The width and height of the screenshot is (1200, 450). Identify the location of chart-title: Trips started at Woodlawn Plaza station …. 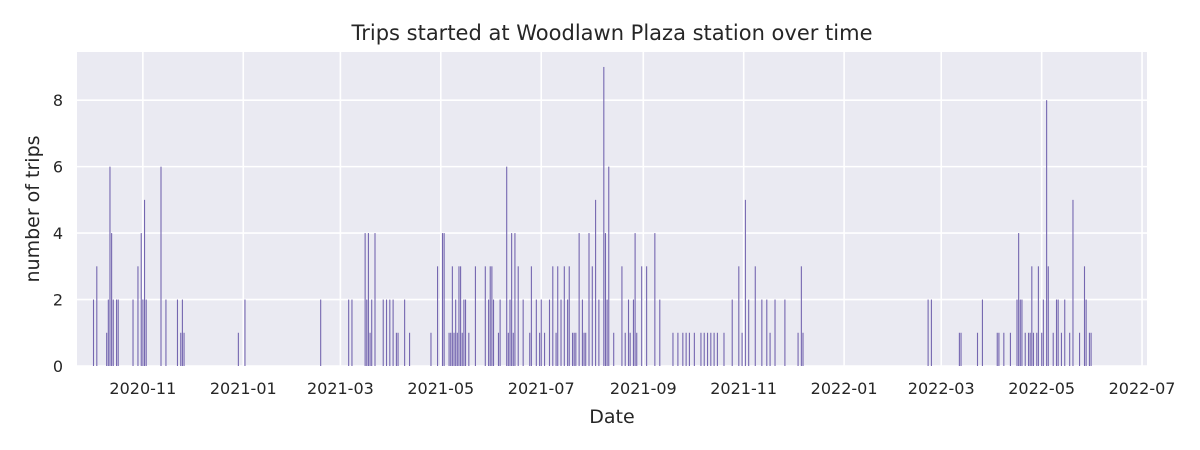
(611, 33).